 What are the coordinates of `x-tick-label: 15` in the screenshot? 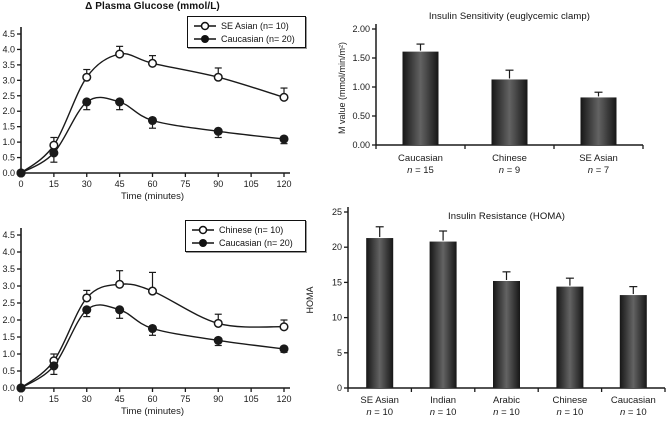 It's located at (54, 184).